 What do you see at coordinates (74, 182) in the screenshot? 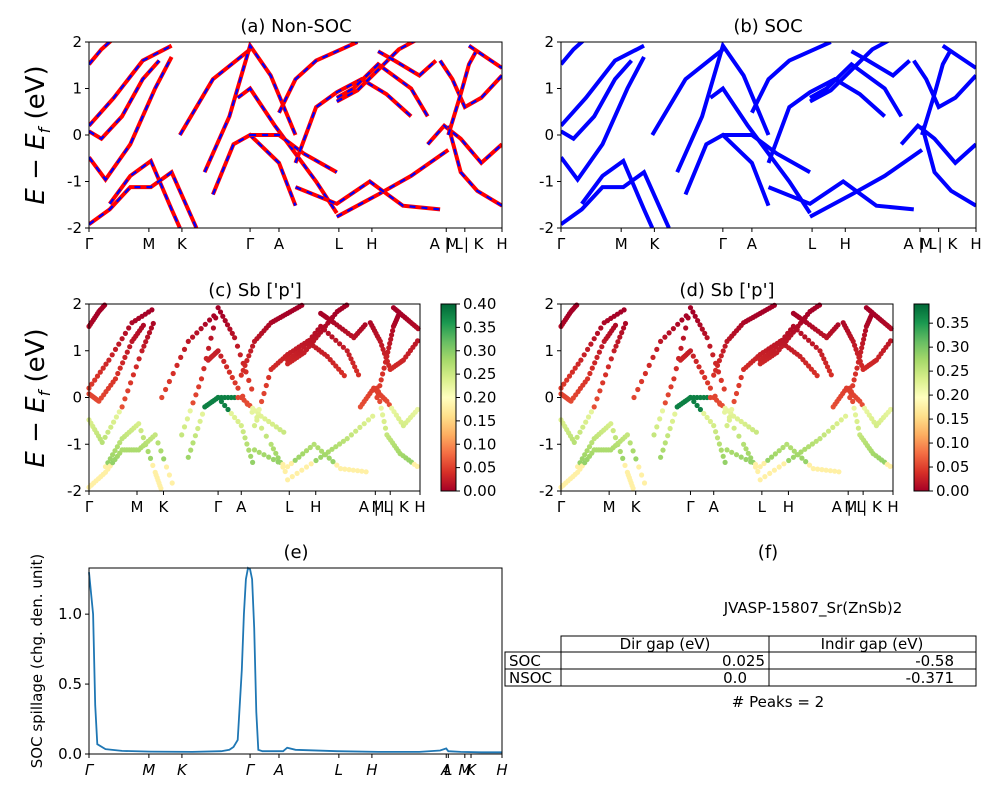
I see `panel-a-ytick-label: -1` at bounding box center [74, 182].